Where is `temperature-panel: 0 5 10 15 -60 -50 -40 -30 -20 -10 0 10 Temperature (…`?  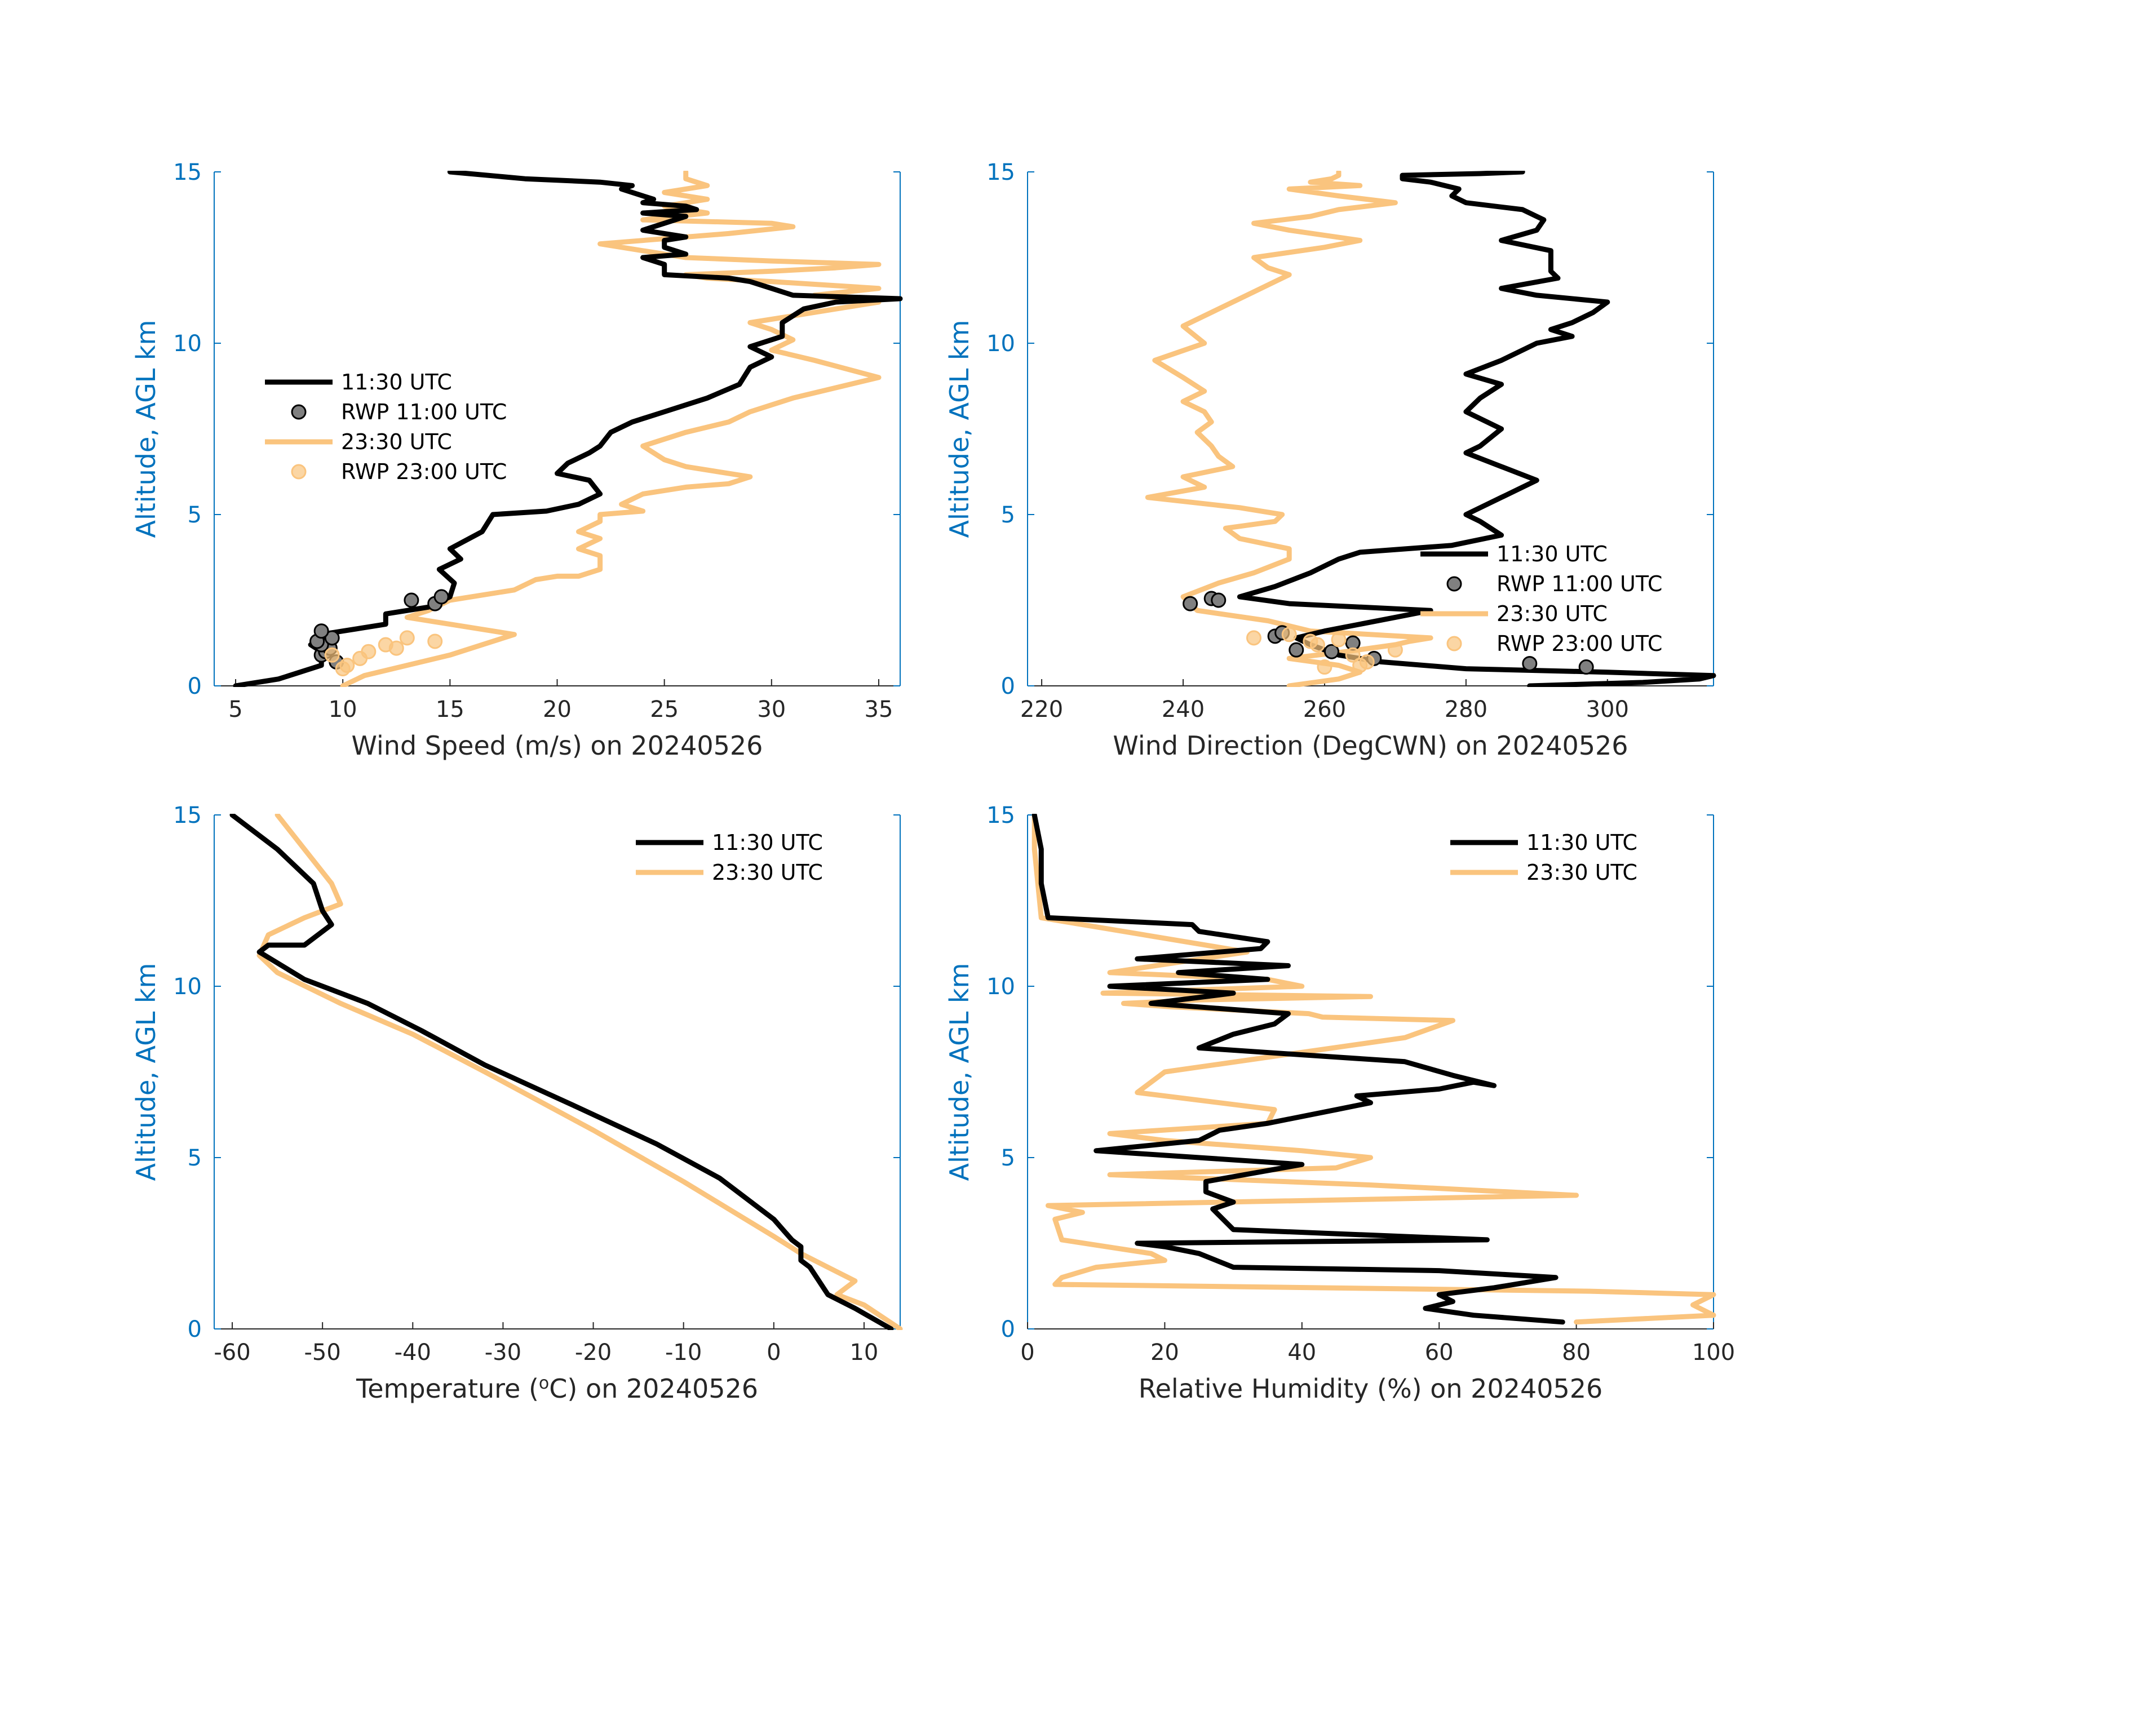
temperature-panel: 0 5 10 15 -60 -50 -40 -30 -20 -10 0 10 Temperature (… is located at coordinates (517, 1103).